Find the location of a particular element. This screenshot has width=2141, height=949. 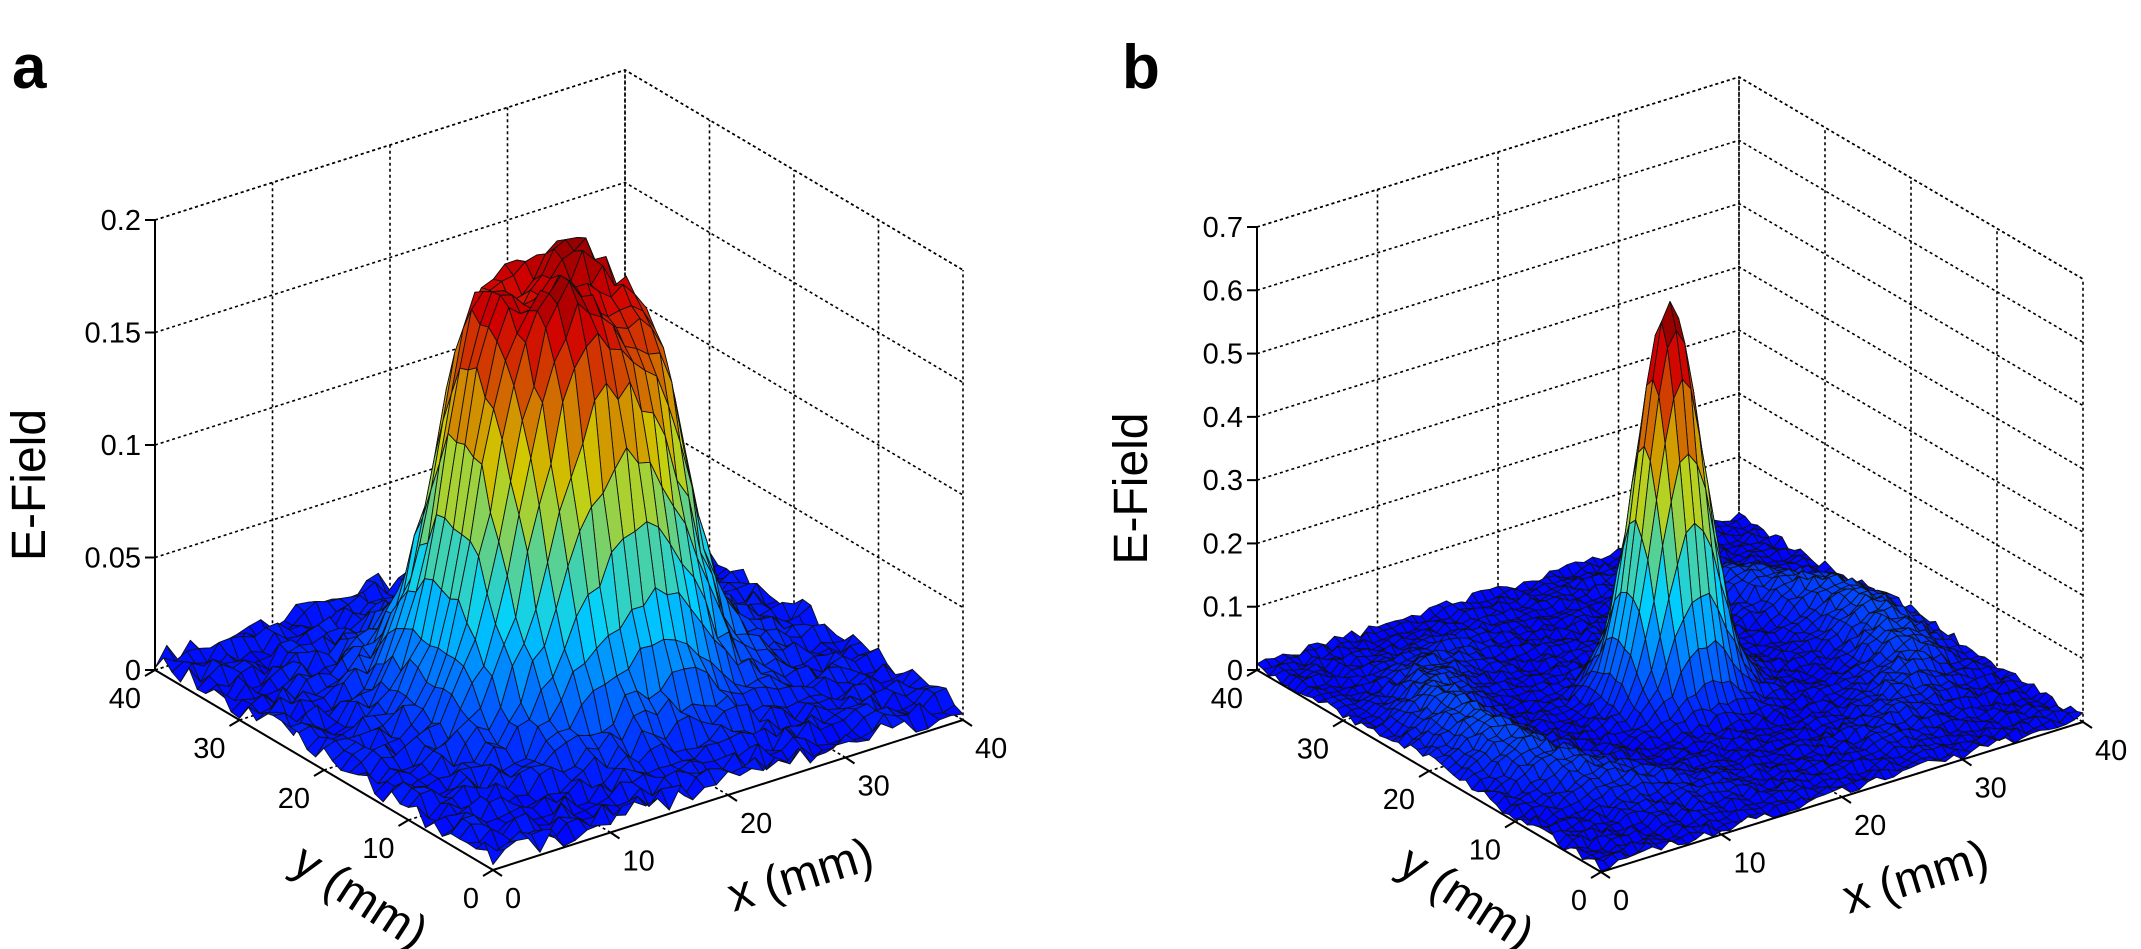

z-tick-label: 0.3 is located at coordinates (1223, 481).